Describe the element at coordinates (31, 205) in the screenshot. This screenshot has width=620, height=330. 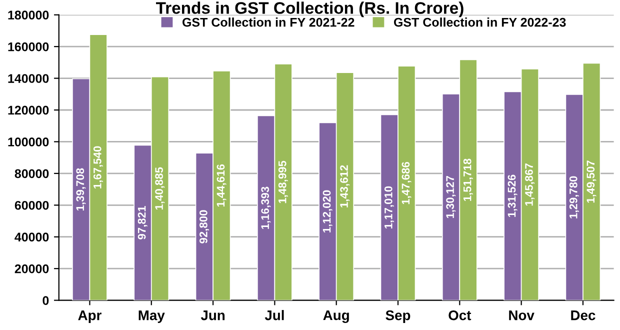
I see `y-tick-label: 60000` at that location.